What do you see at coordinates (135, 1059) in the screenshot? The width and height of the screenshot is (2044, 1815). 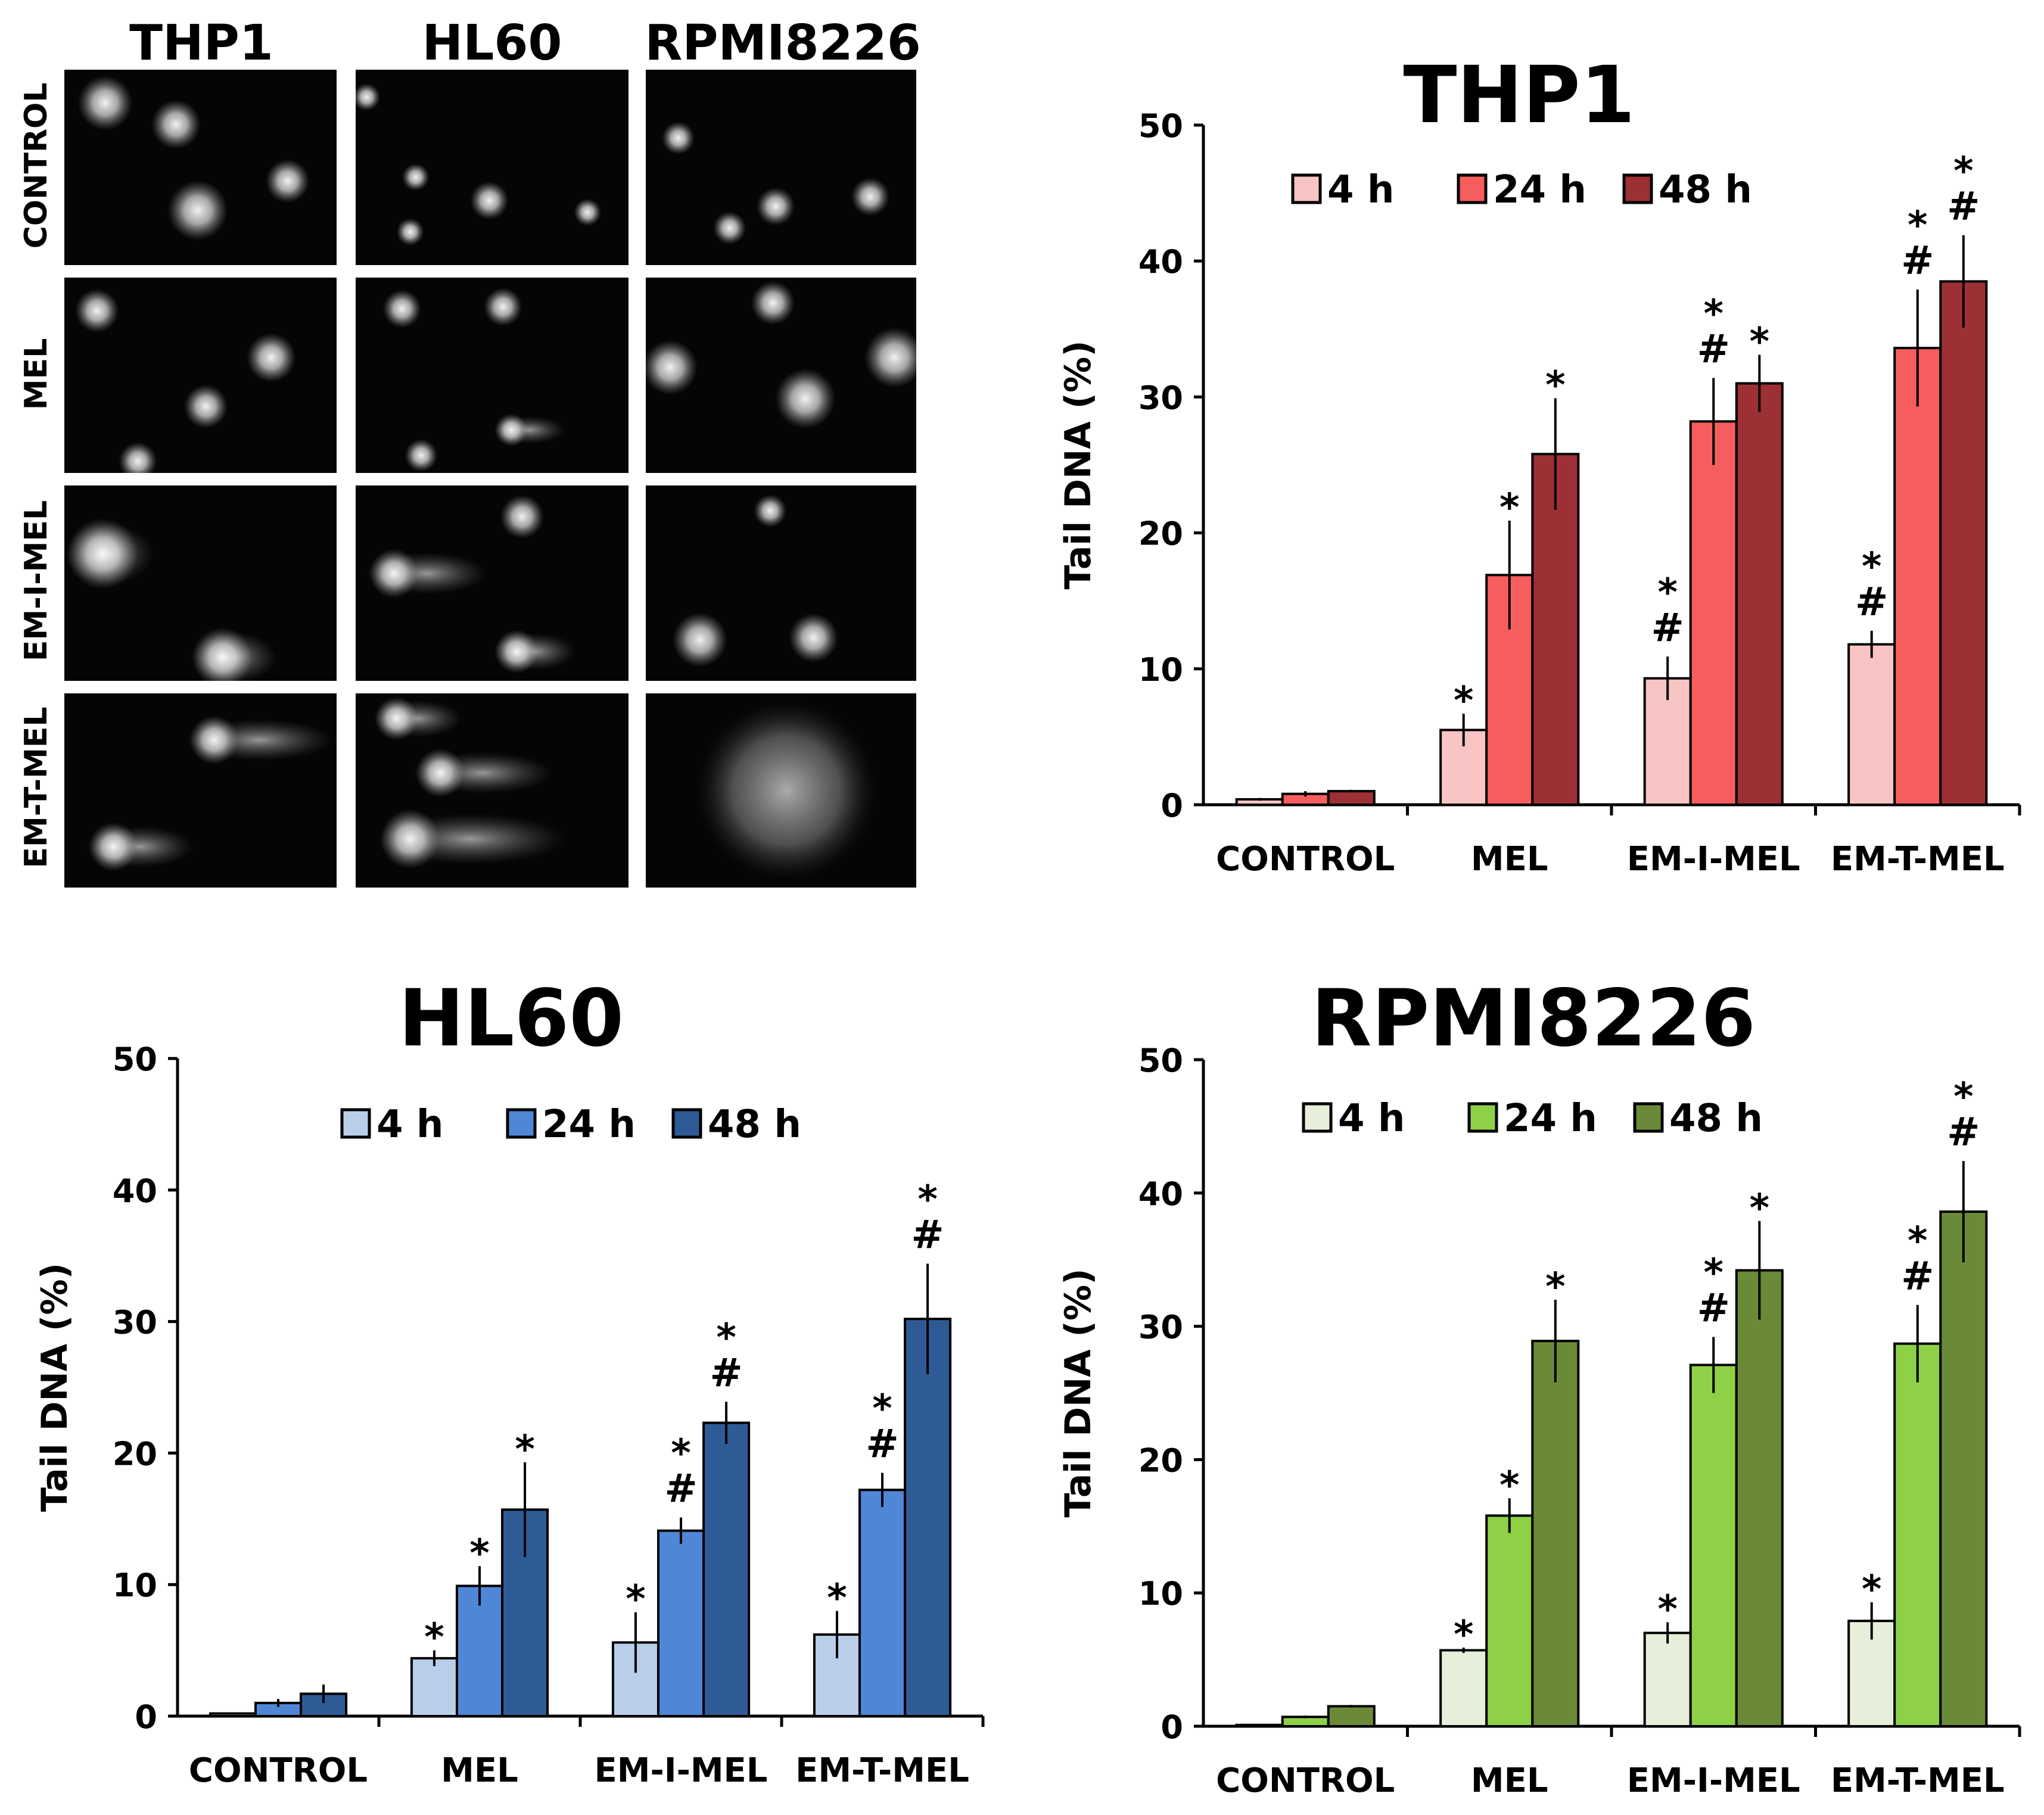 I see `y-tick-label: 50` at bounding box center [135, 1059].